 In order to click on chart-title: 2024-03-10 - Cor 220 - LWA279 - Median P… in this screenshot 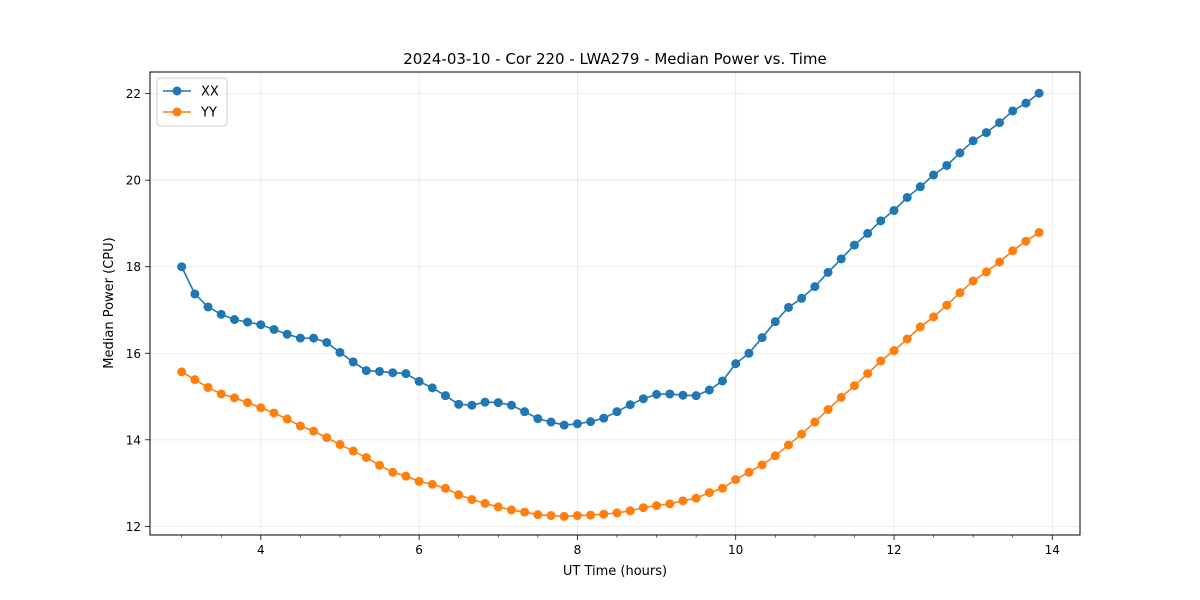, I will do `click(615, 59)`.